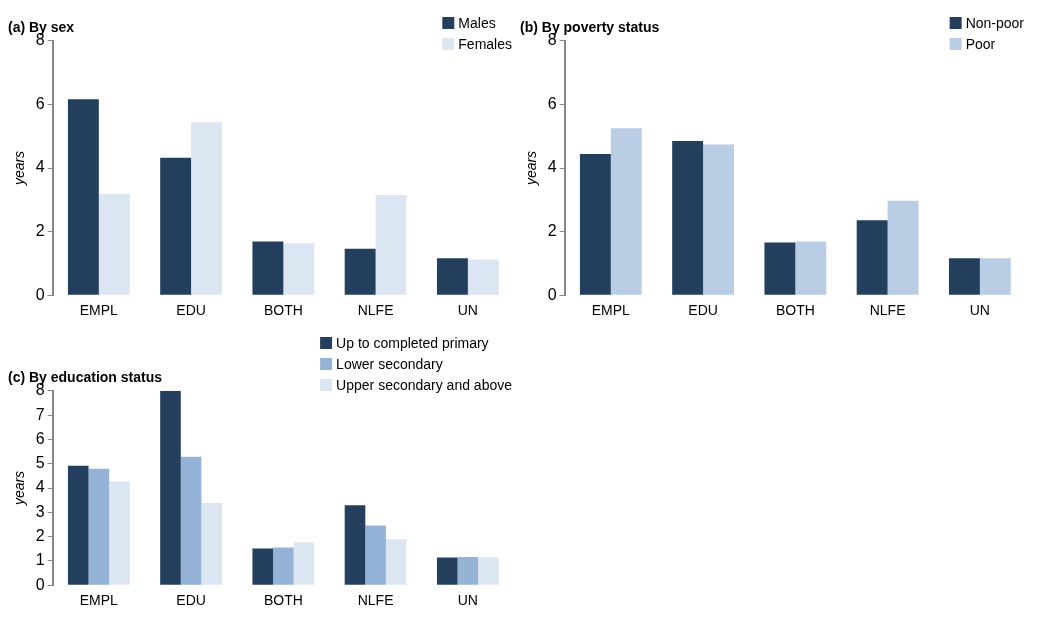  Describe the element at coordinates (590, 27) in the screenshot. I see `chart-title: (b) By poverty status` at that location.